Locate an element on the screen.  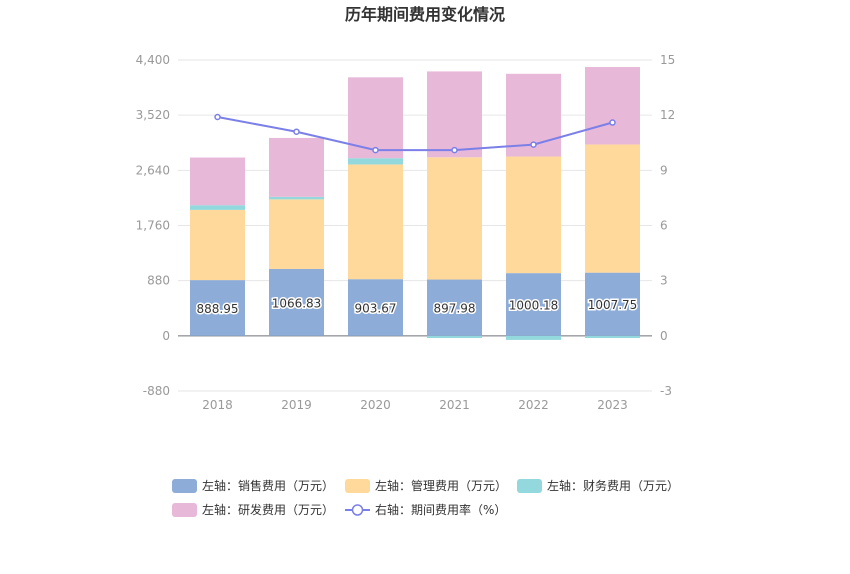
right-tick-label: 12 is located at coordinates (667, 115).